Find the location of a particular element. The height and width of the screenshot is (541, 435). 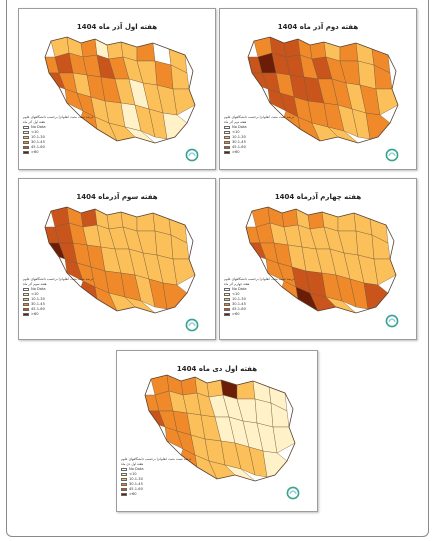

map-title: هفته دوم آذر ماه 1404 is located at coordinates (318, 27).